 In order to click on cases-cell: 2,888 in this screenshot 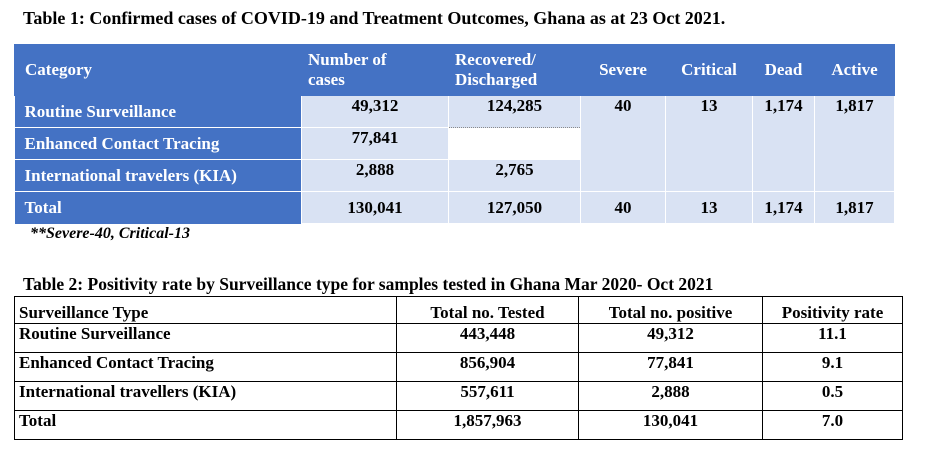, I will do `click(375, 175)`.